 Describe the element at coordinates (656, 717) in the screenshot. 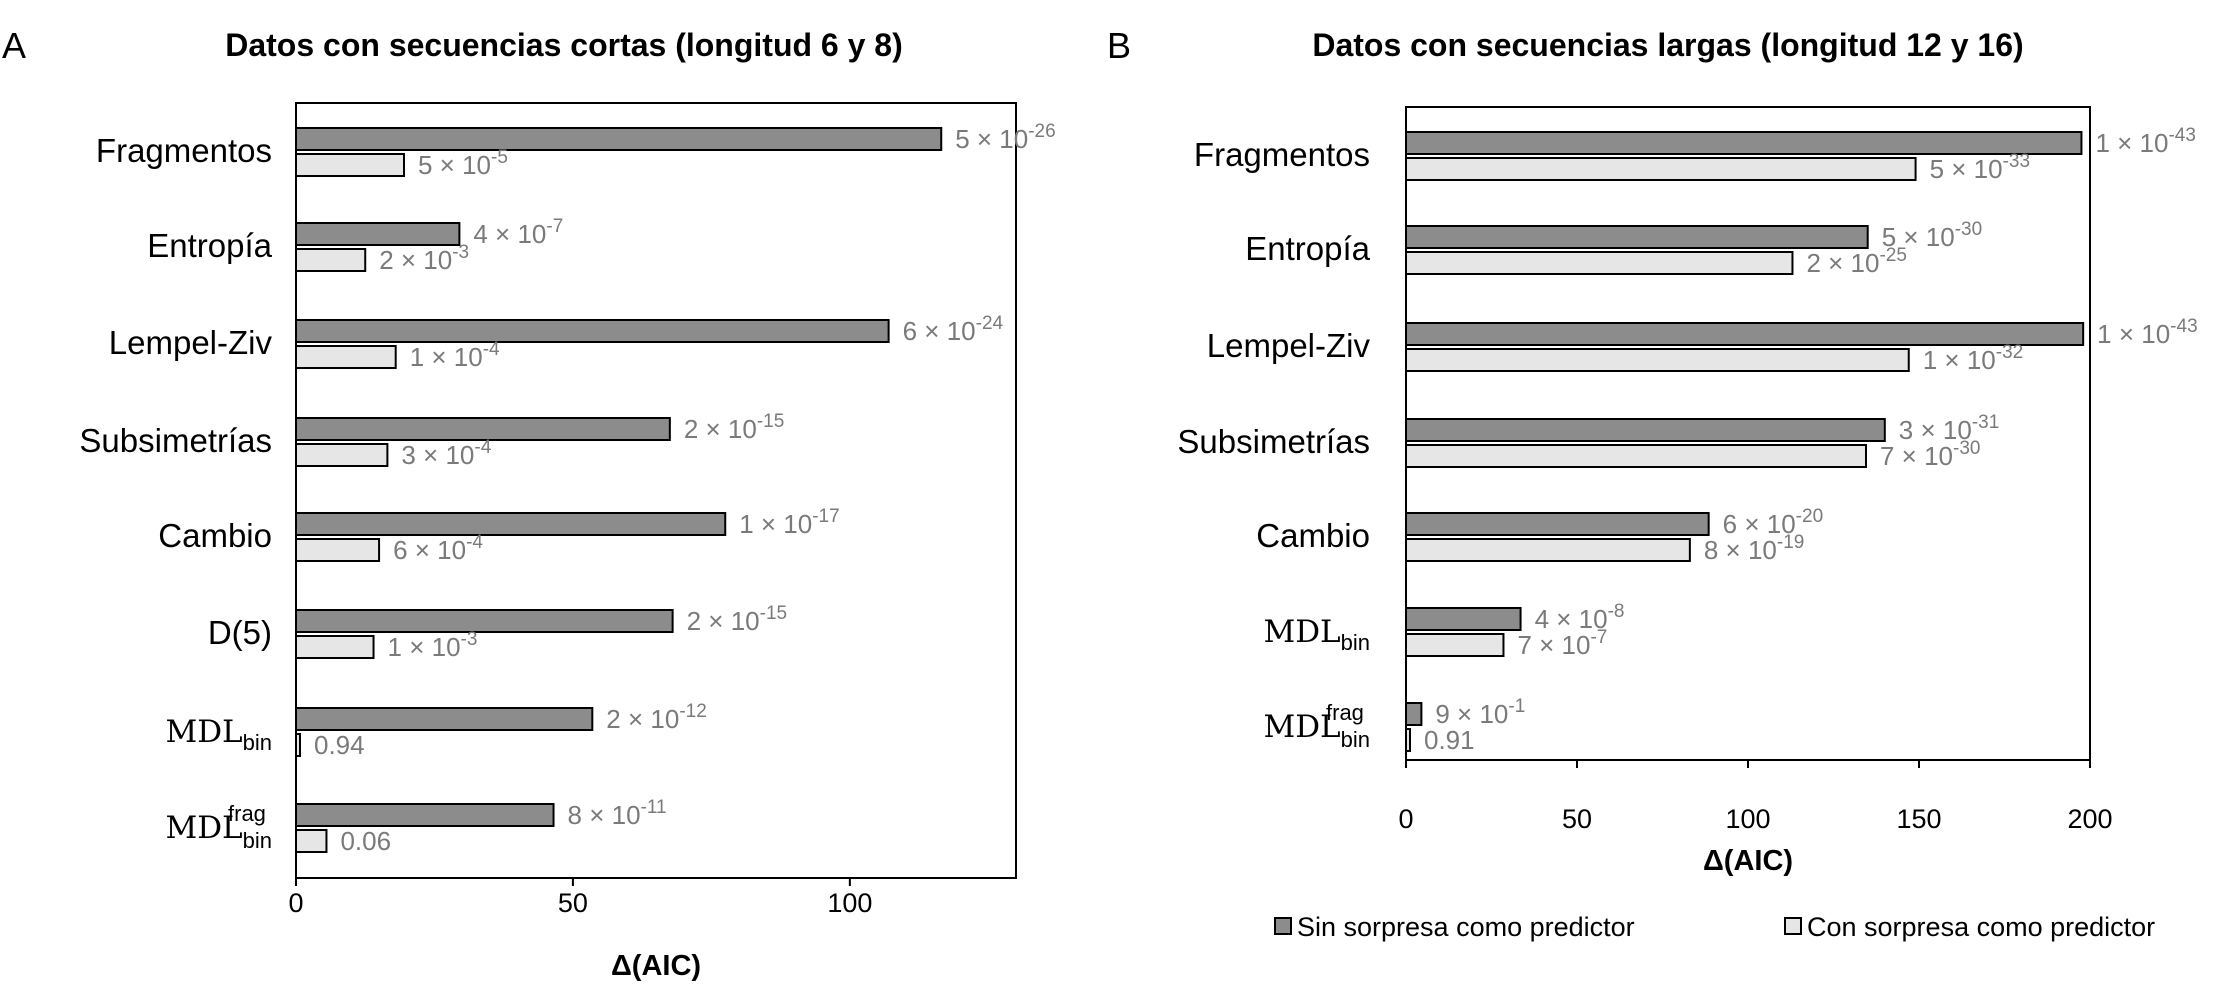

I see `p-value-label: 2 × 10⁻¹²` at that location.